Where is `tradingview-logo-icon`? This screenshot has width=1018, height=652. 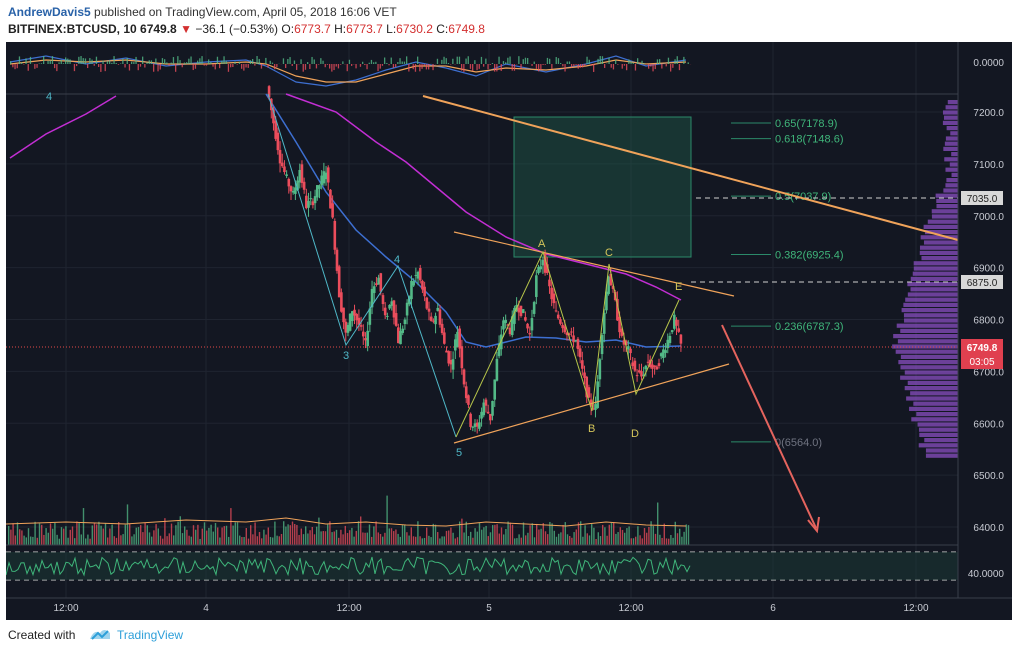 tradingview-logo-icon is located at coordinates (100, 635).